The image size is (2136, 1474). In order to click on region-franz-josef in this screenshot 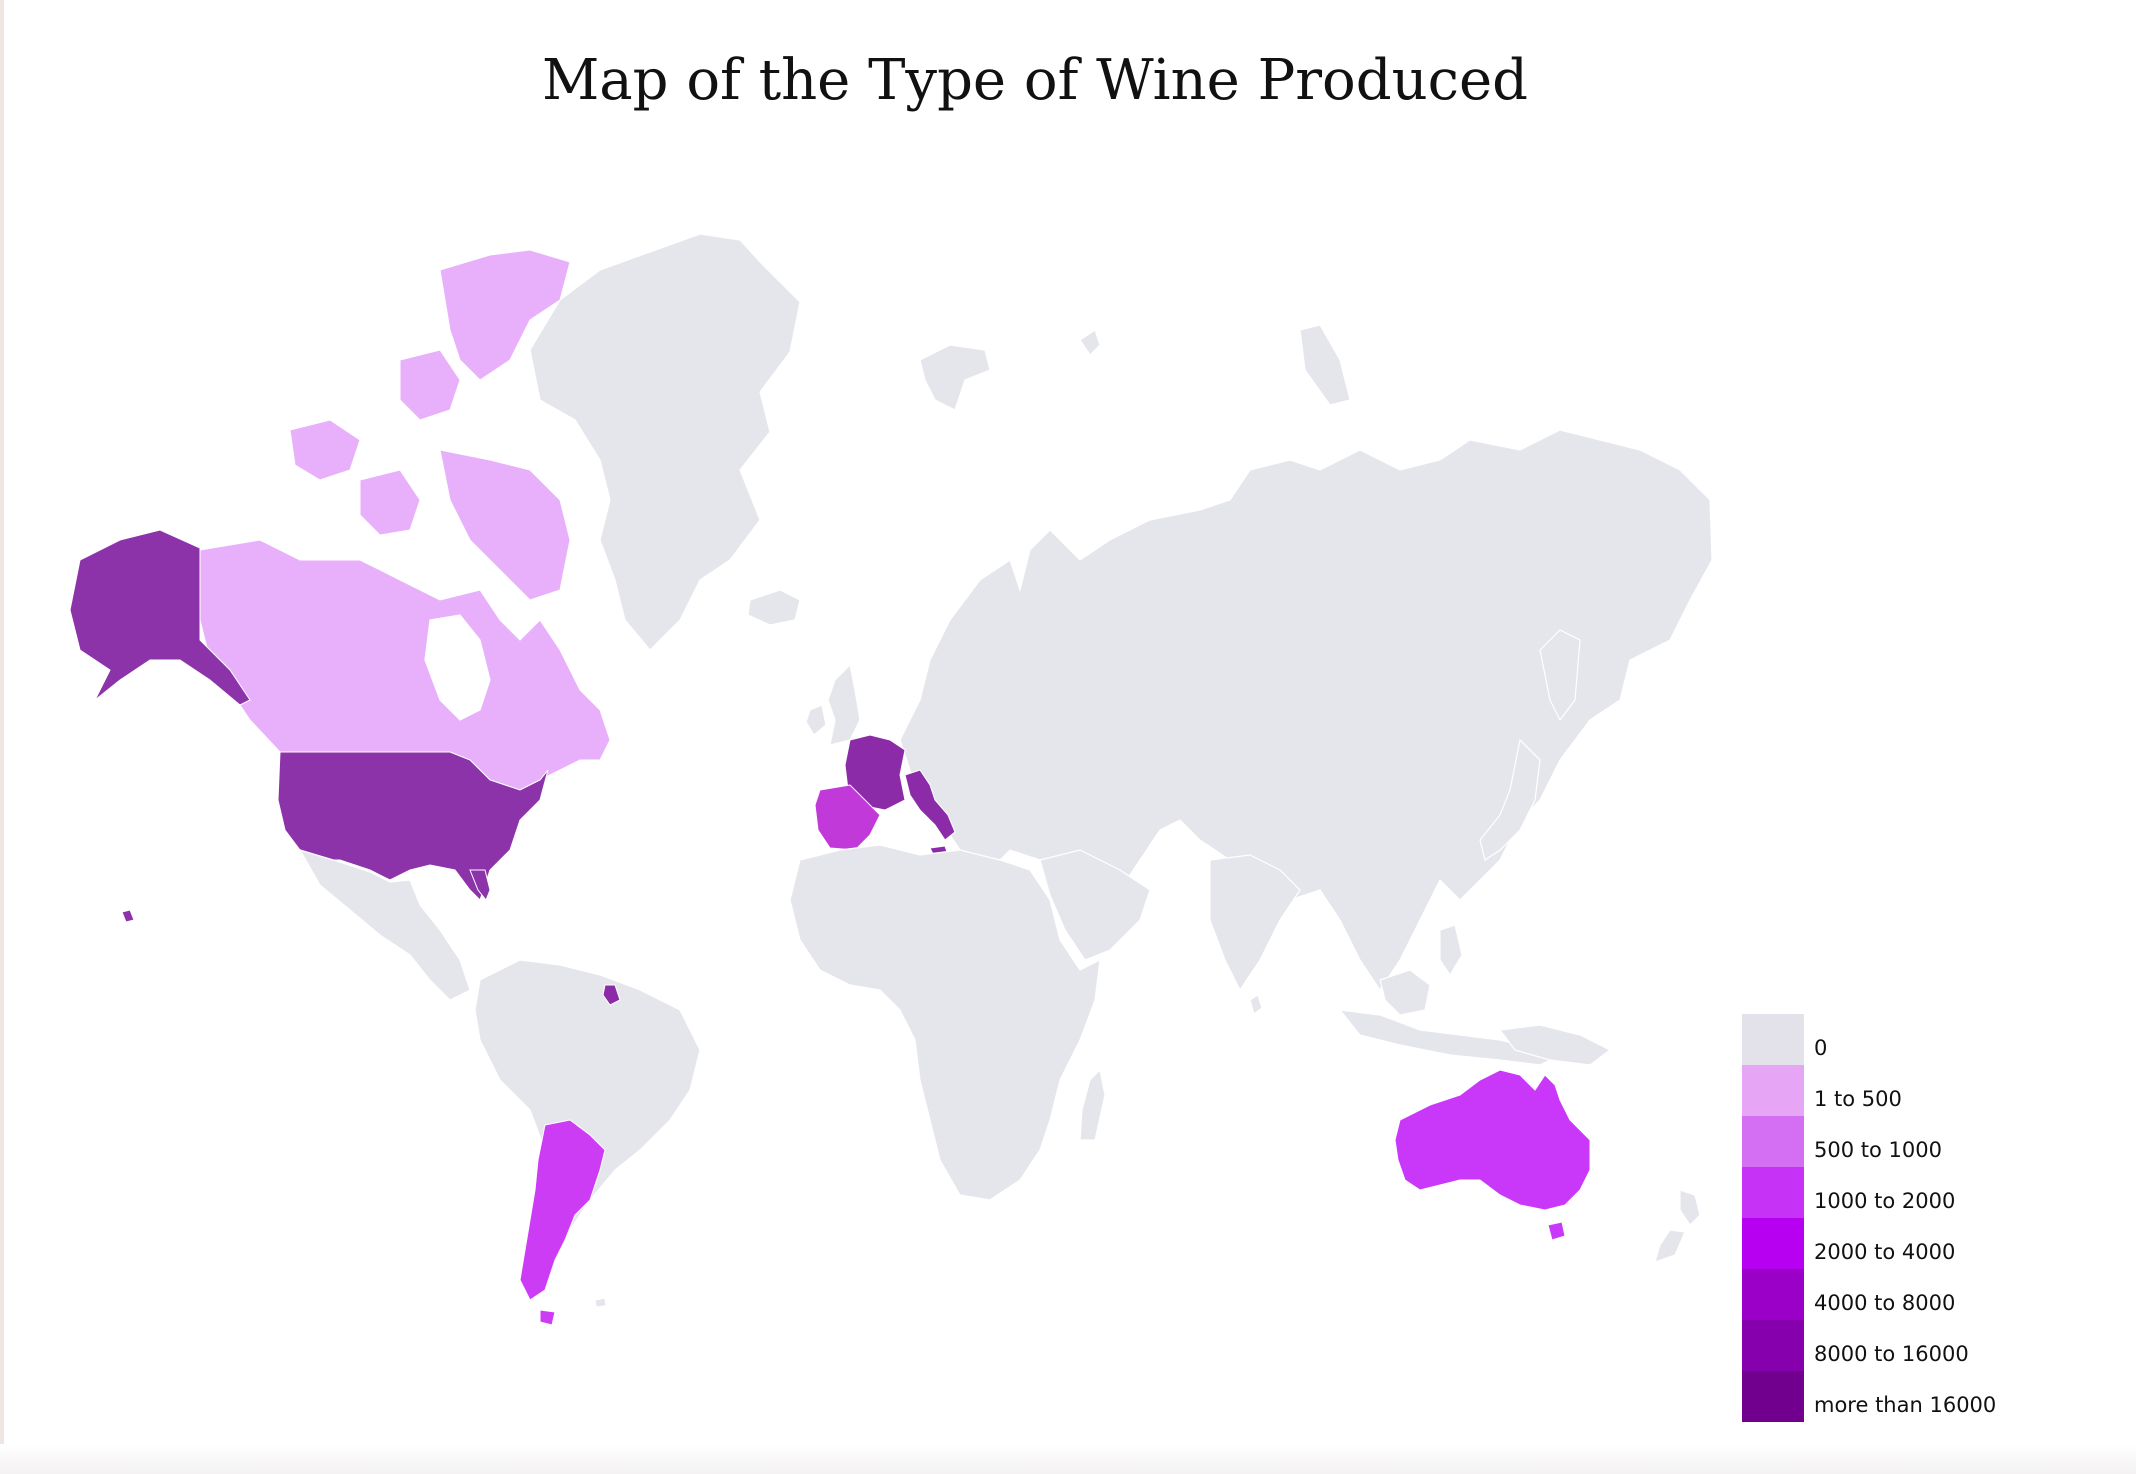, I will do `click(1090, 342)`.